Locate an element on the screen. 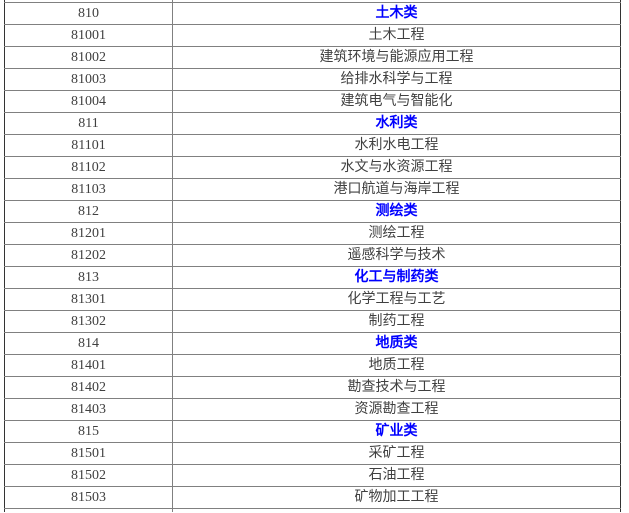 The image size is (629, 513). code-cell: 810 is located at coordinates (88, 13).